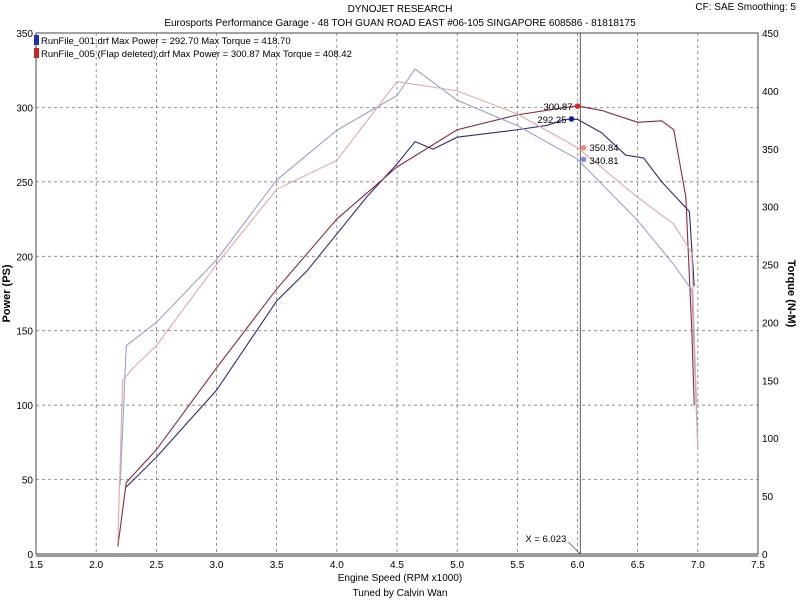  I want to click on cursor-leader, so click(574, 548).